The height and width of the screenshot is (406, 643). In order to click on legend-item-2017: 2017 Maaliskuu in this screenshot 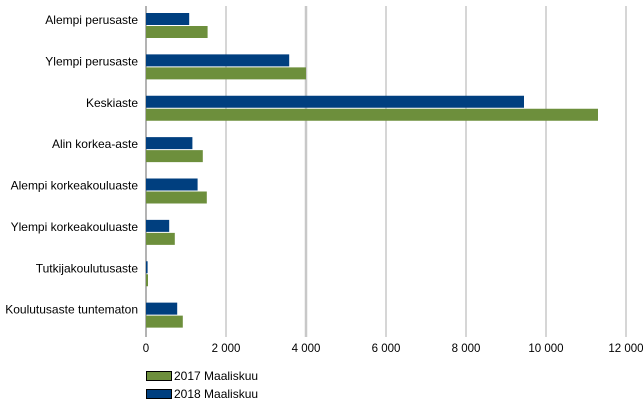, I will do `click(202, 376)`.